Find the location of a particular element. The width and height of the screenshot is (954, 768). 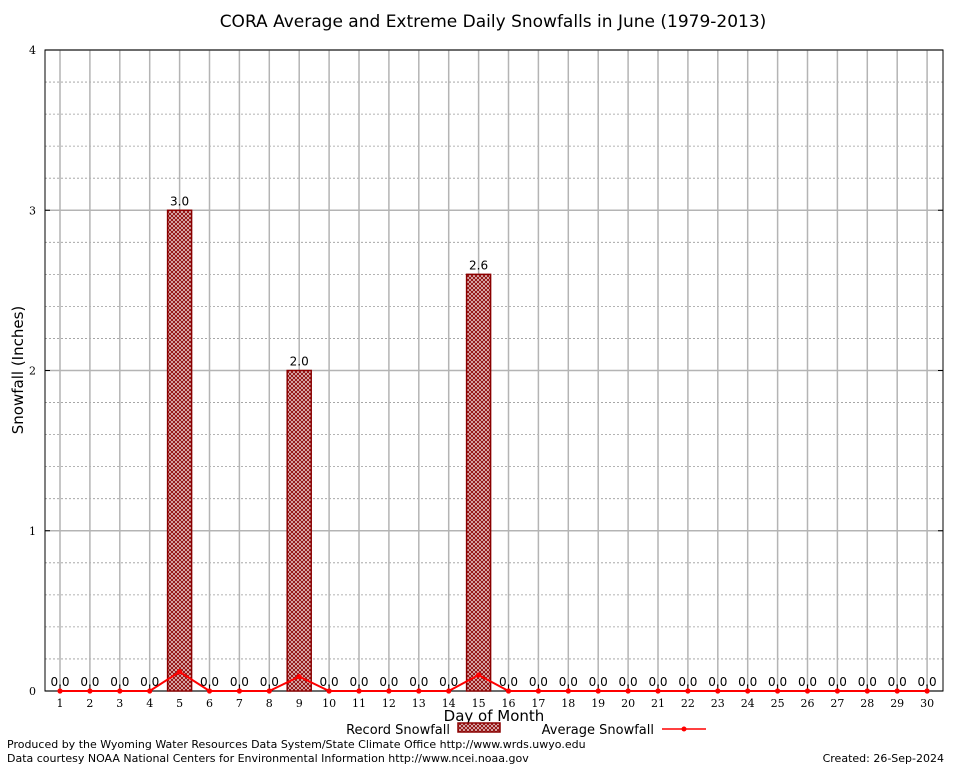

x-tick-label: 9 is located at coordinates (299, 703).